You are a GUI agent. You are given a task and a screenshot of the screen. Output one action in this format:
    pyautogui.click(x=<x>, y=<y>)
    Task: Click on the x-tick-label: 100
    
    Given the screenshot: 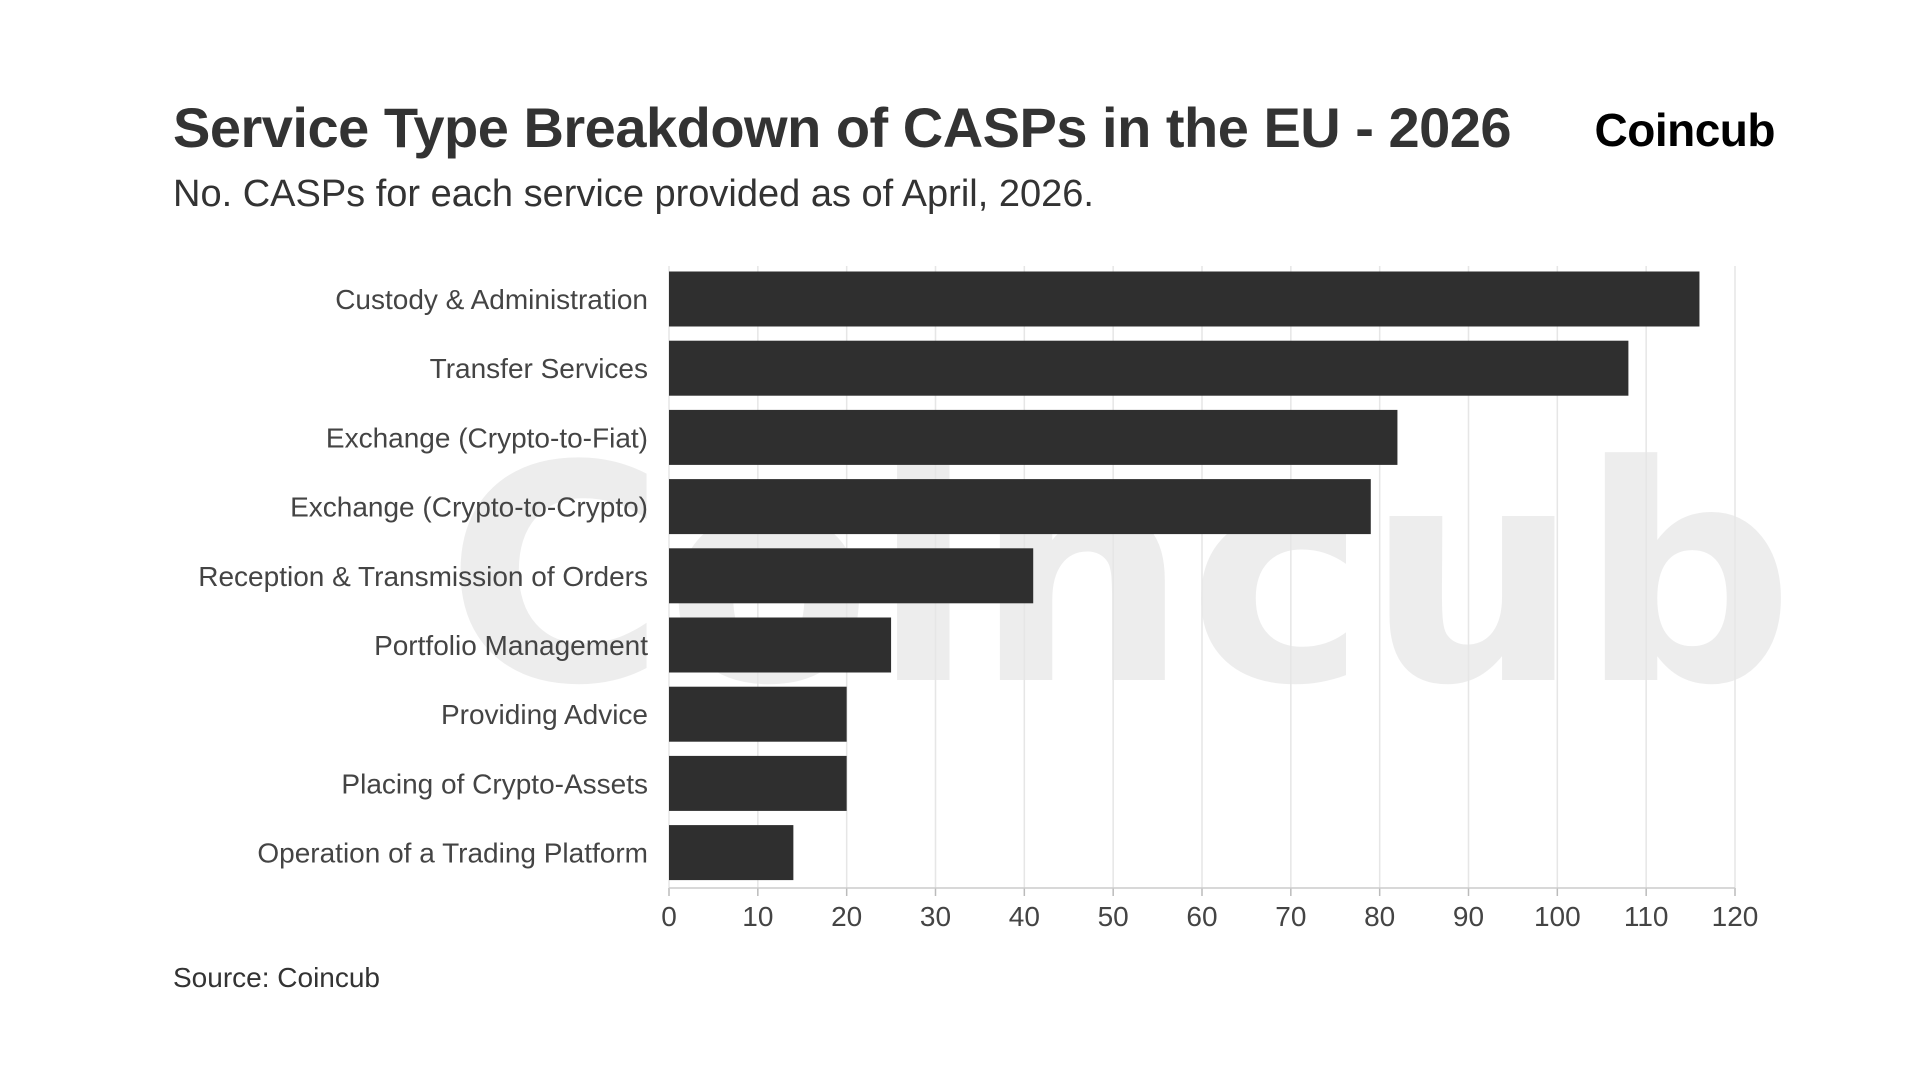 What is the action you would take?
    pyautogui.click(x=1557, y=916)
    